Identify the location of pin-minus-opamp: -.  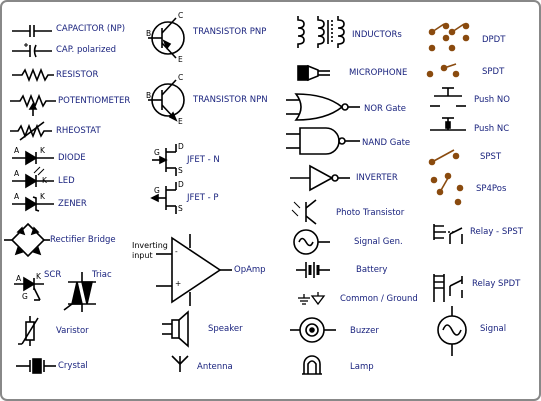
(176, 251).